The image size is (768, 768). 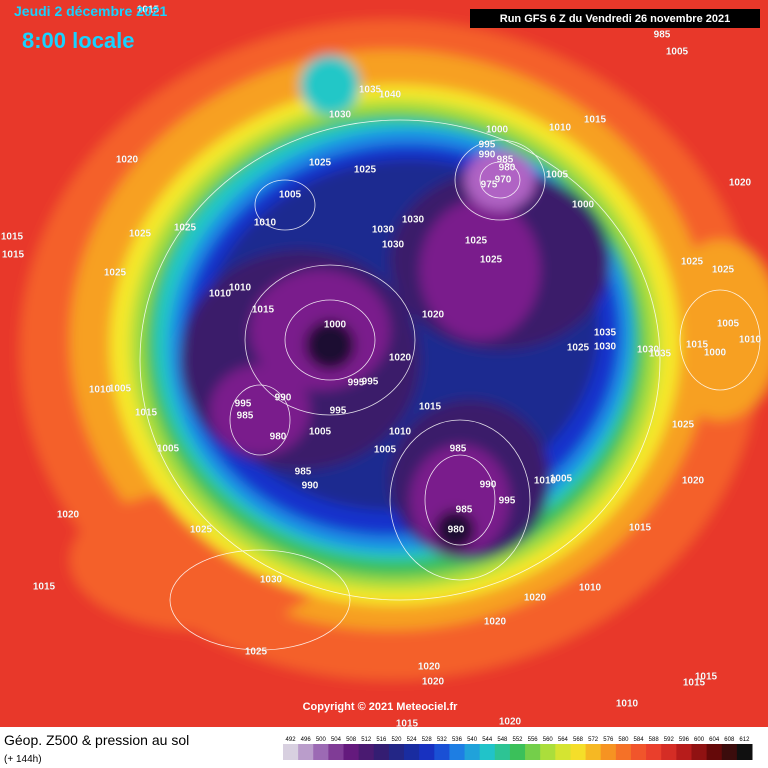 I want to click on colorbar-label: 524, so click(x=412, y=740).